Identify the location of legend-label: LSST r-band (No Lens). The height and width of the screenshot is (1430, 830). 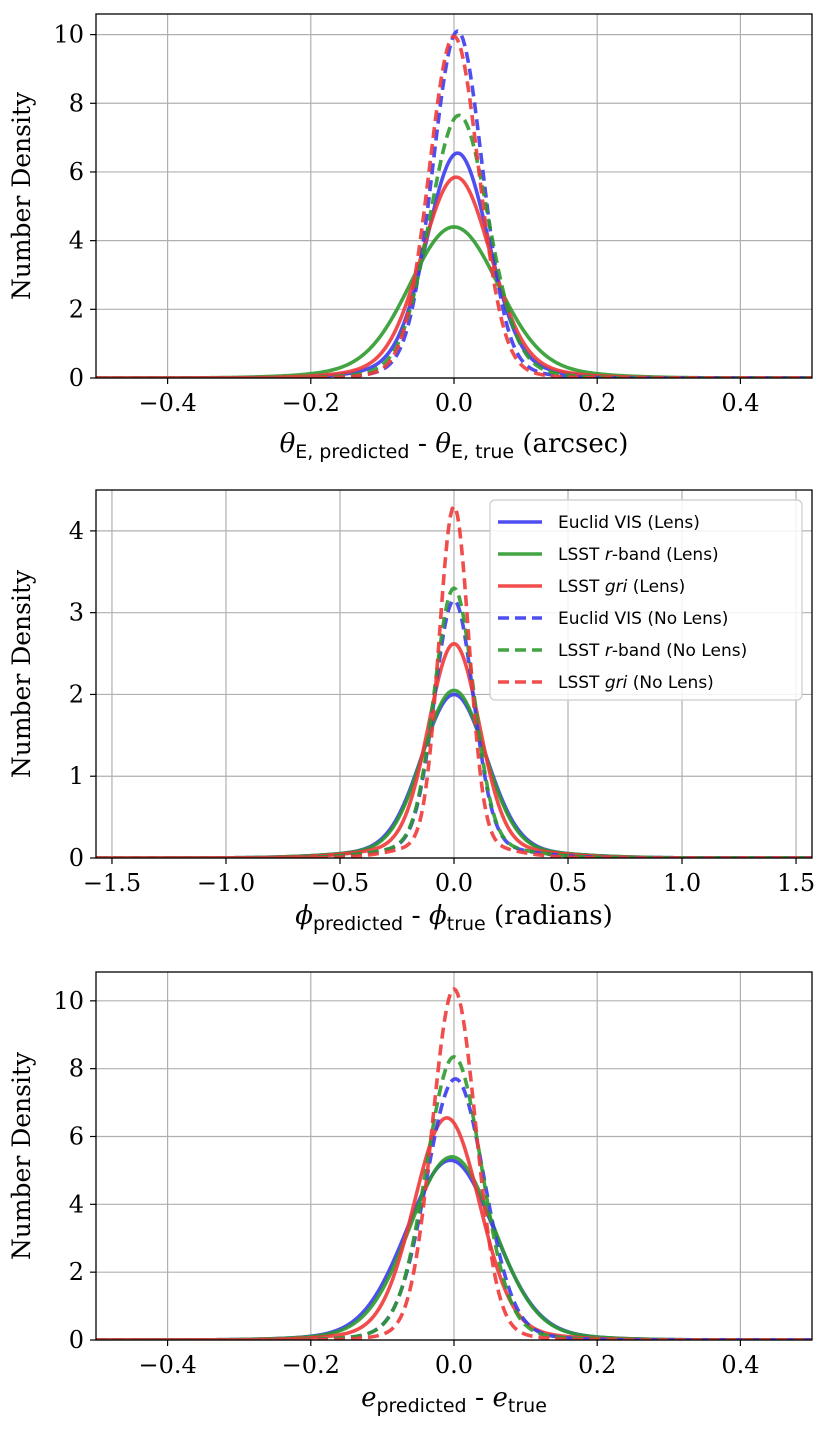
(652, 651).